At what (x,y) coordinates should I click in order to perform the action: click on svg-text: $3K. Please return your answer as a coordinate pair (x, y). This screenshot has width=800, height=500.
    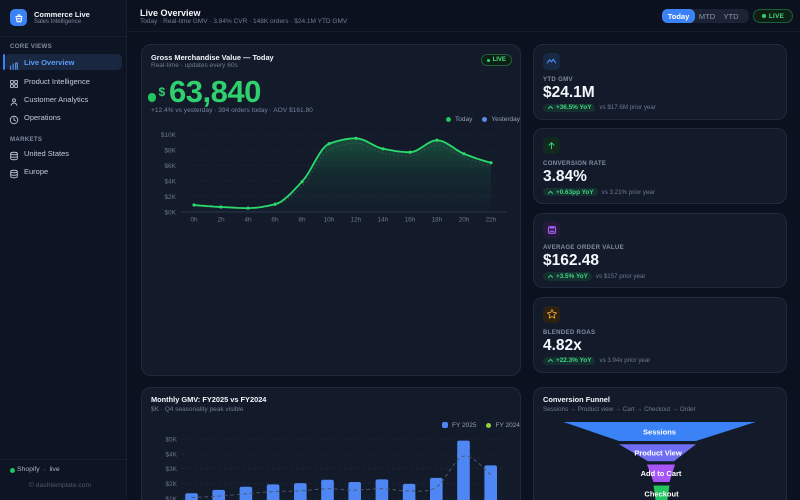
    Looking at the image, I should click on (171, 469).